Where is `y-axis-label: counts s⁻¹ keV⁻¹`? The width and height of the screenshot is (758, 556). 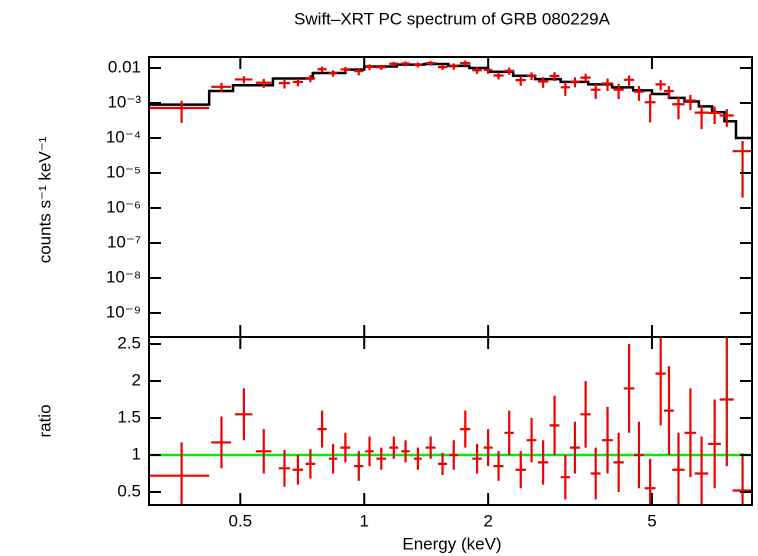 y-axis-label: counts s⁻¹ keV⁻¹ is located at coordinates (44, 199).